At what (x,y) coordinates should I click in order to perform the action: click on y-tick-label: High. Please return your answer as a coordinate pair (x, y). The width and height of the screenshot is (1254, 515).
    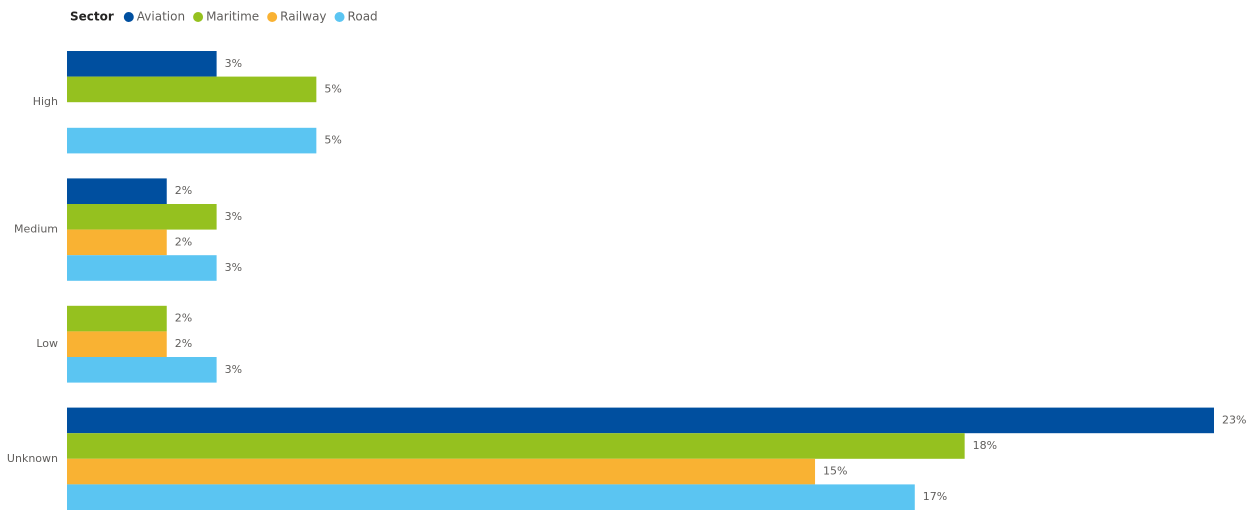
    Looking at the image, I should click on (45, 101).